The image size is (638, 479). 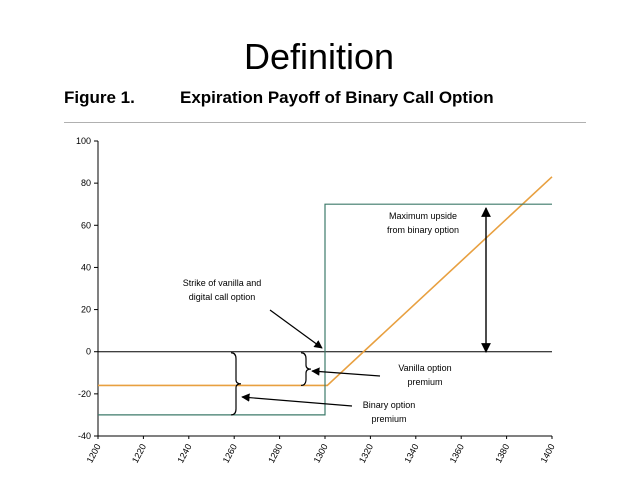 What do you see at coordinates (99, 97) in the screenshot?
I see `figure-label: Figure 1.` at bounding box center [99, 97].